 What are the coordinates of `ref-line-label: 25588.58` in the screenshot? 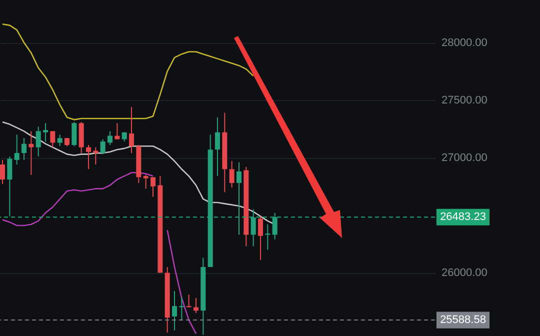 It's located at (463, 320).